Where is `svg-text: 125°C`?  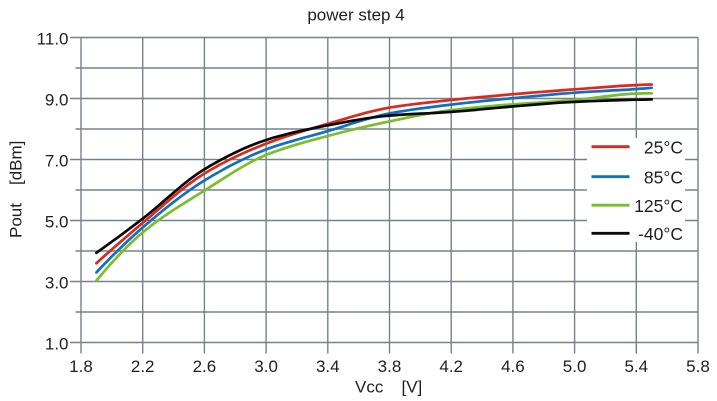
svg-text: 125°C is located at coordinates (658, 206).